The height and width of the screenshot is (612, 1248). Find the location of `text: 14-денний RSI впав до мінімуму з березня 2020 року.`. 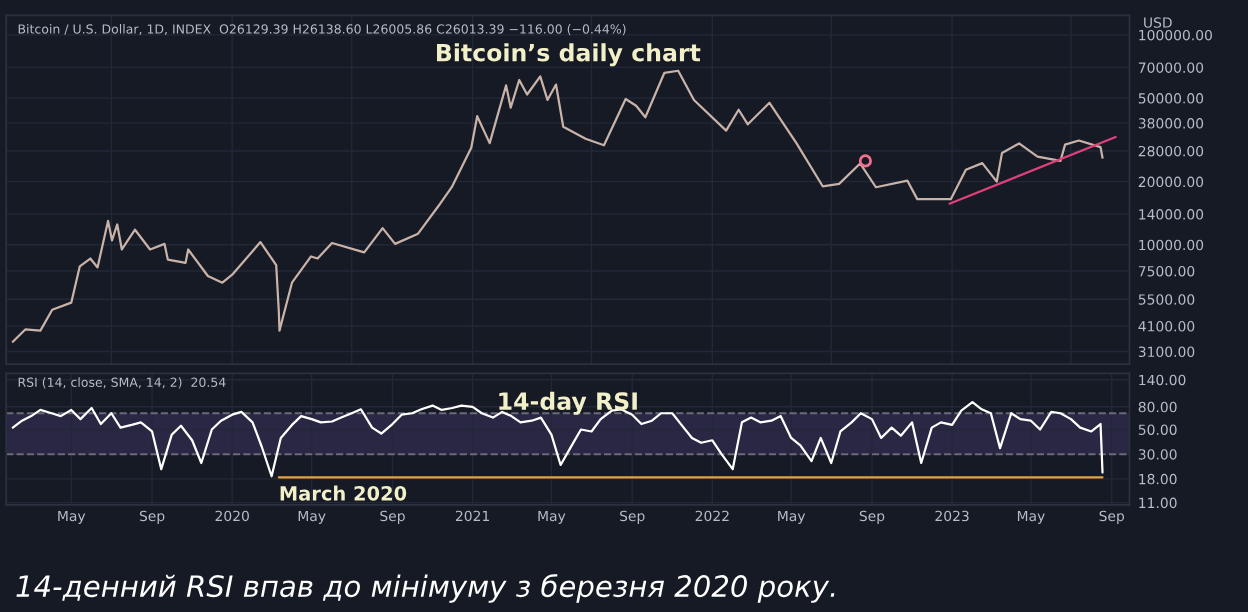

text: 14-денний RSI впав до мінімуму з березня 2020 року. is located at coordinates (425, 588).